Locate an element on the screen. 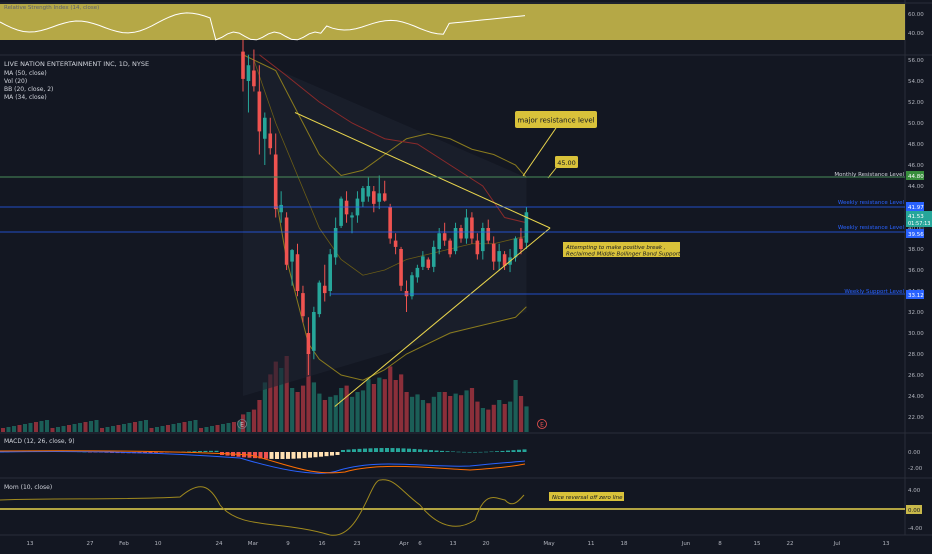 Image resolution: width=932 pixels, height=554 pixels. legend-ma50: MA (50, close) is located at coordinates (25, 73).